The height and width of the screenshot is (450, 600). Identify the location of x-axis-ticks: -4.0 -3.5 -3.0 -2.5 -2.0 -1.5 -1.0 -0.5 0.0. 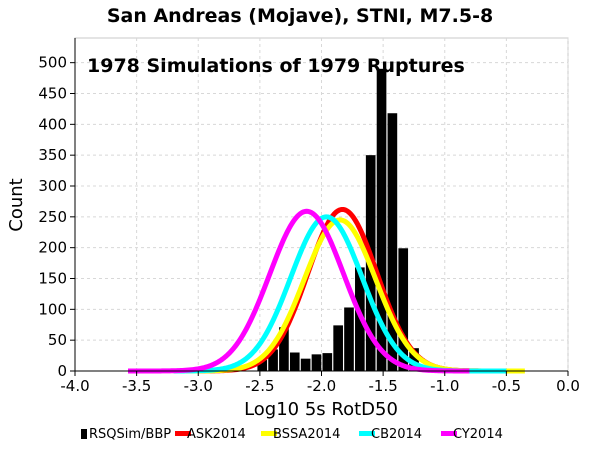
(320, 383).